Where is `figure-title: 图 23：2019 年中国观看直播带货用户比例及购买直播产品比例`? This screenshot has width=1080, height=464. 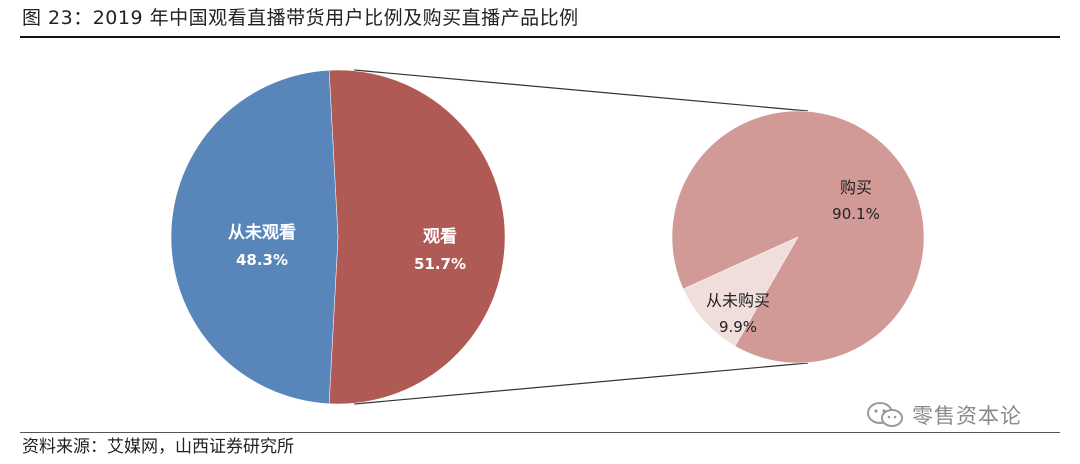
figure-title: 图 23：2019 年中国观看直播带货用户比例及购买直播产品比例 is located at coordinates (300, 18).